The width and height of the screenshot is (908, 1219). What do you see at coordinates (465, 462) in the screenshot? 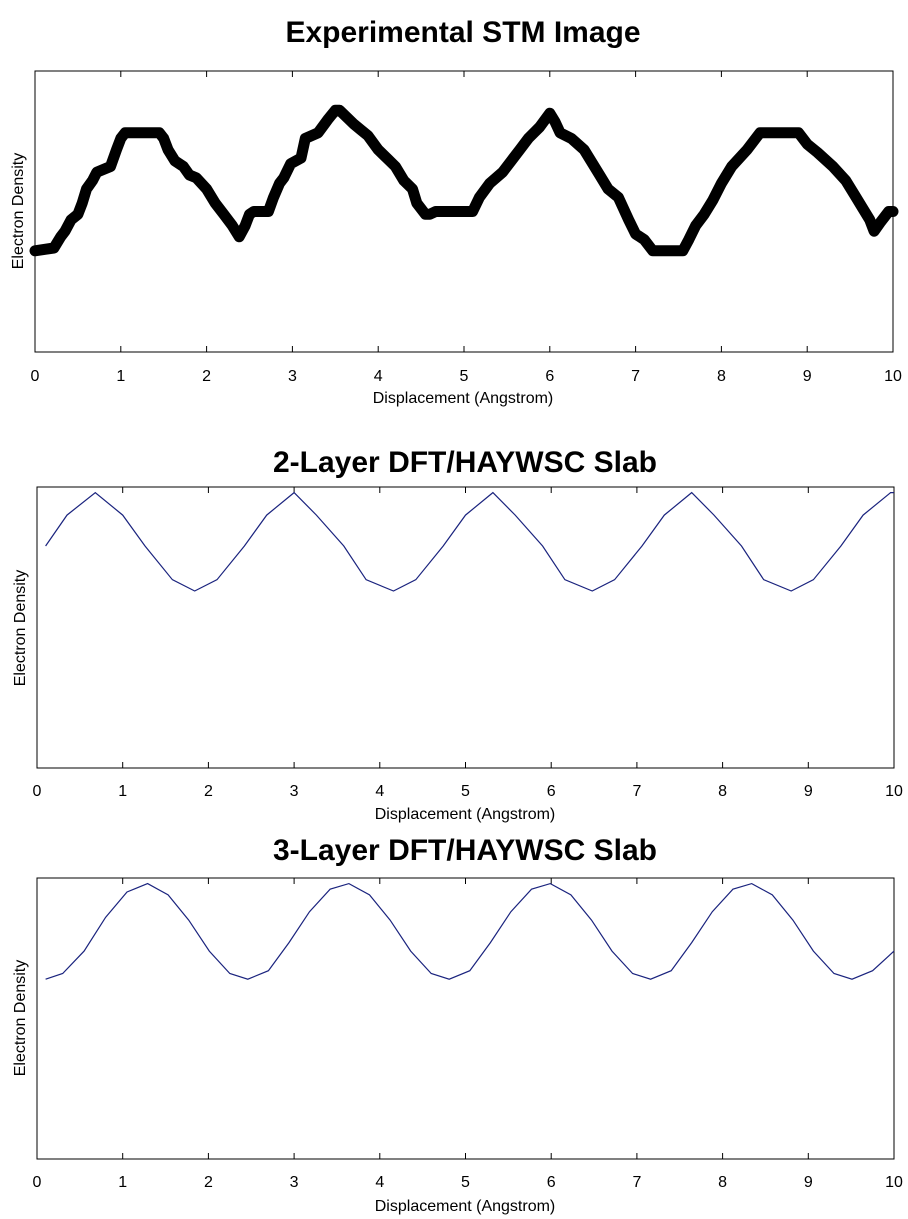
I see `chart-title: 2-Layer DFT/HAYWSC Slab` at bounding box center [465, 462].